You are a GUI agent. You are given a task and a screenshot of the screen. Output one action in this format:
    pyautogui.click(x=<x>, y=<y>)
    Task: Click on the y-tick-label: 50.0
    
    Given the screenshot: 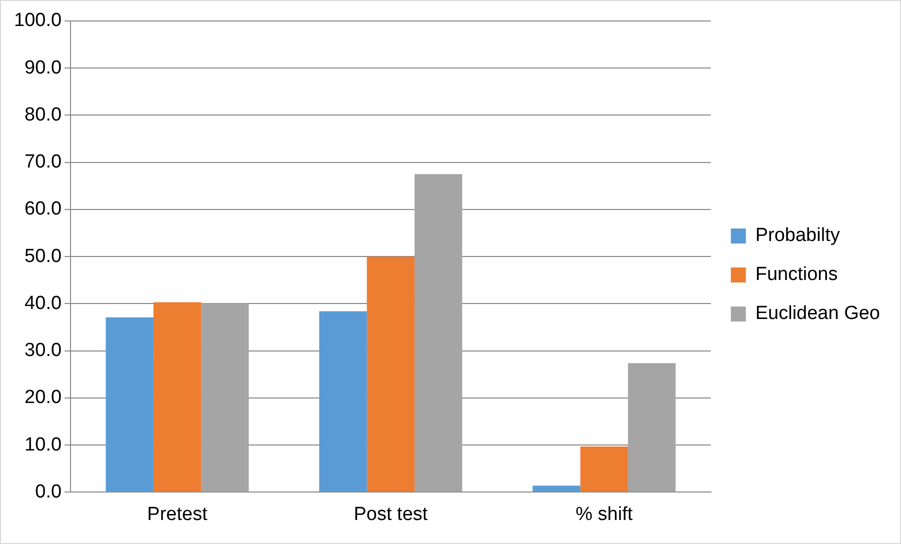 What is the action you would take?
    pyautogui.click(x=43, y=256)
    